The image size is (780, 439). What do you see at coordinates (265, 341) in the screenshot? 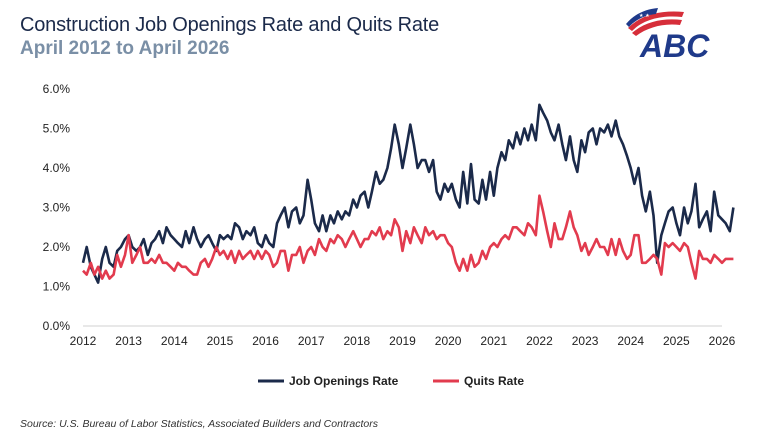
I see `x-tick-label: 2016` at bounding box center [265, 341].